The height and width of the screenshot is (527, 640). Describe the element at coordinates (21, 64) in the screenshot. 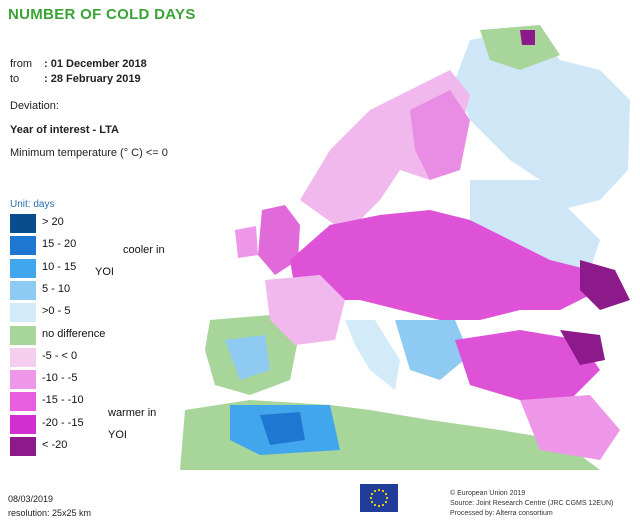

I see `from-label: from` at that location.